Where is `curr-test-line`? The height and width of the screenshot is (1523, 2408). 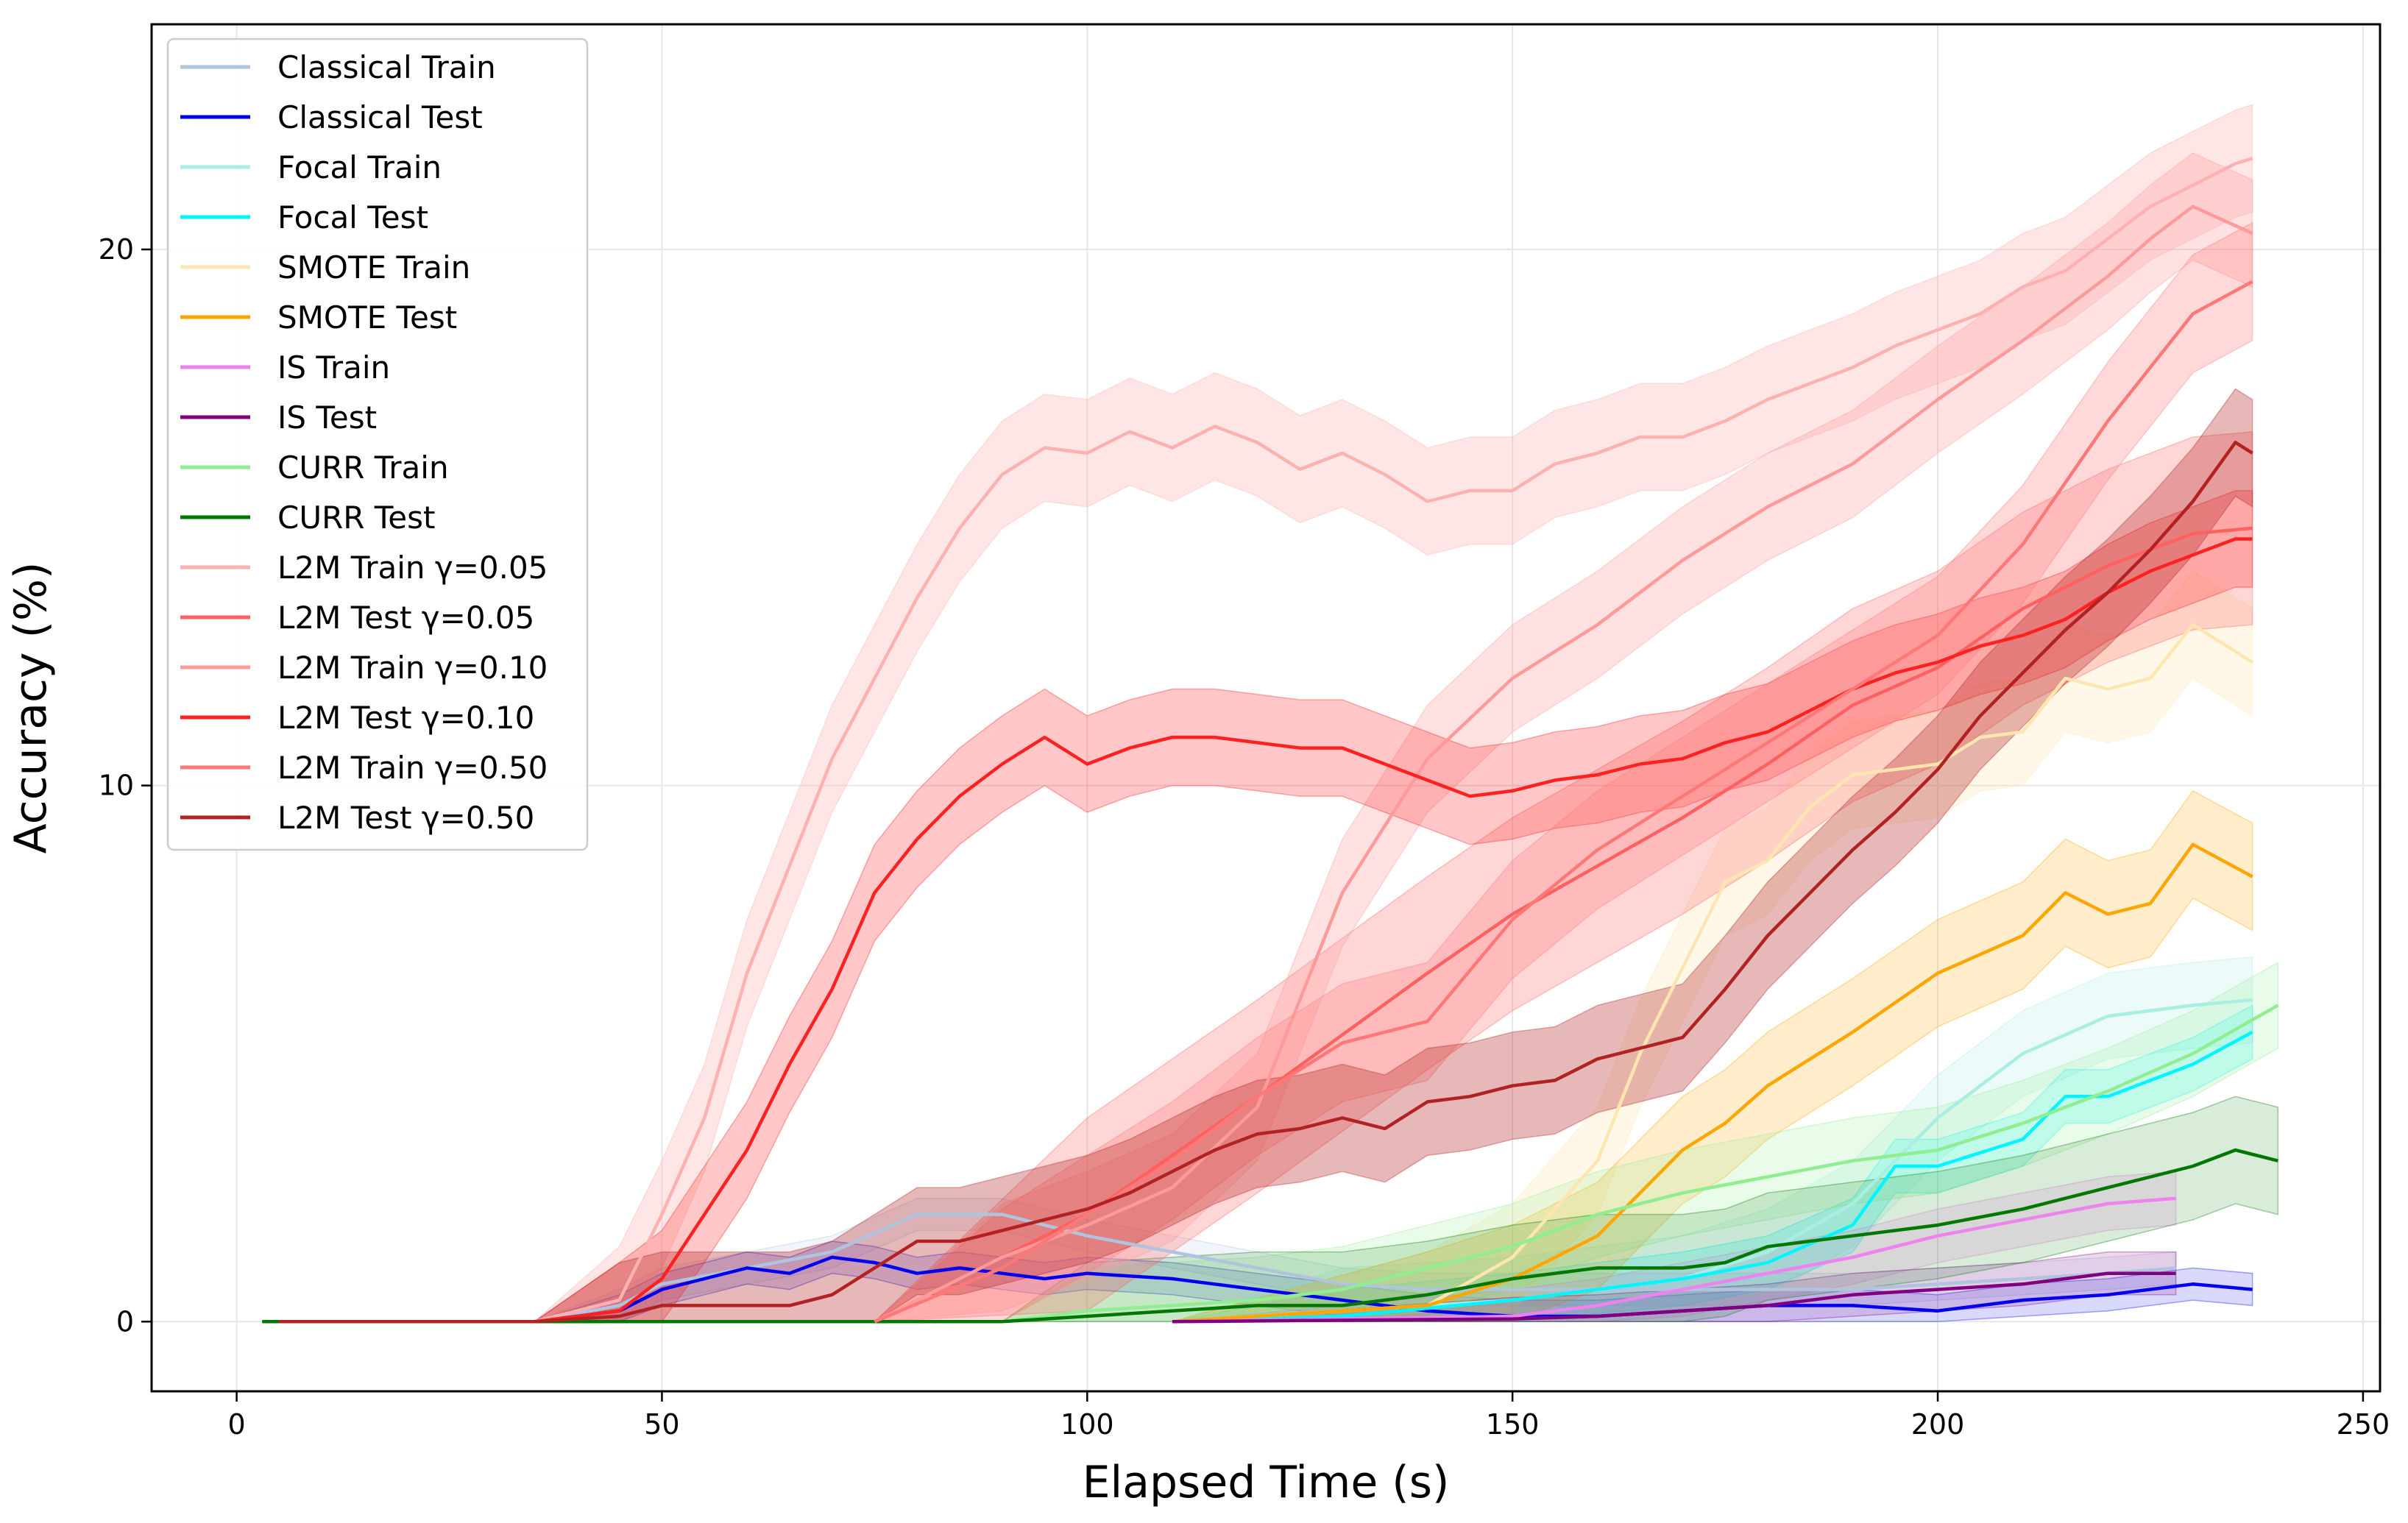
curr-test-line is located at coordinates (1270, 1236).